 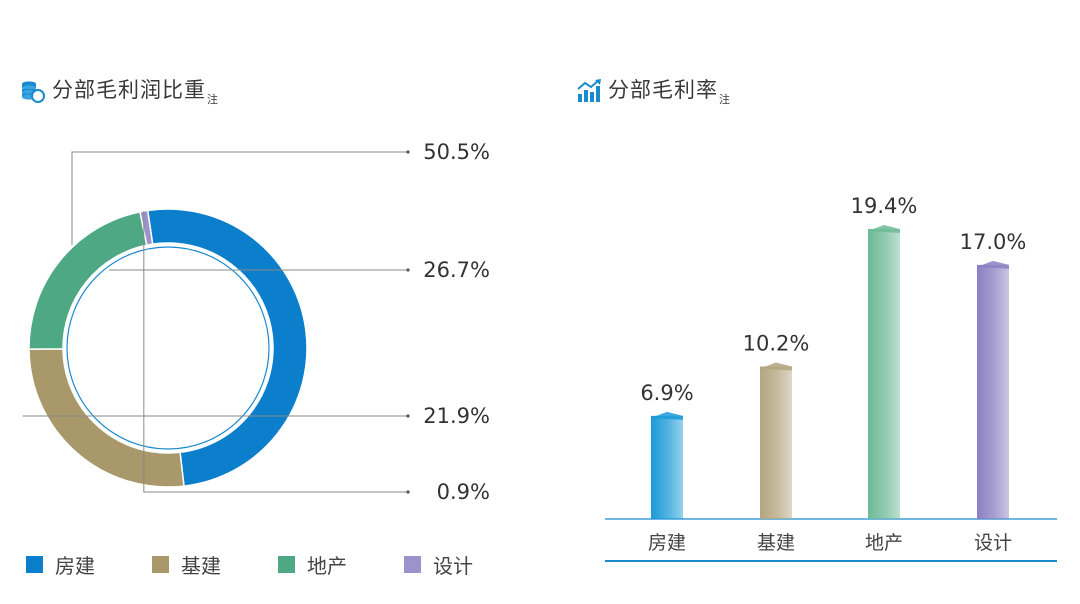 What do you see at coordinates (106, 418) in the screenshot?
I see `donut-slice-基建` at bounding box center [106, 418].